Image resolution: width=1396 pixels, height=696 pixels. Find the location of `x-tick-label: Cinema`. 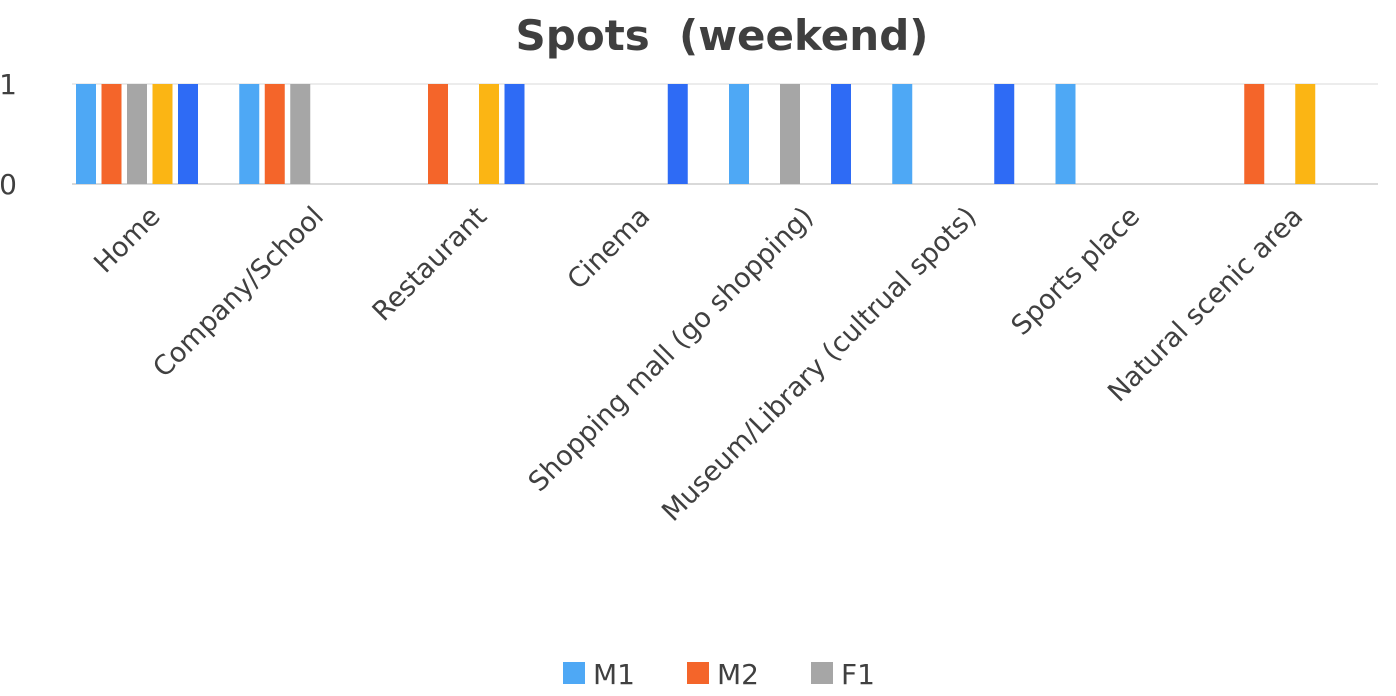

x-tick-label: Cinema is located at coordinates (609, 248).